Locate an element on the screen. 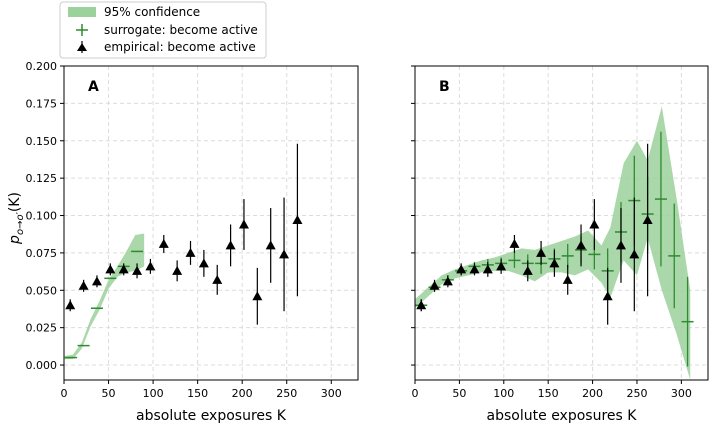 This screenshot has height=428, width=709. y-tick-label: 0.075 is located at coordinates (42, 253).